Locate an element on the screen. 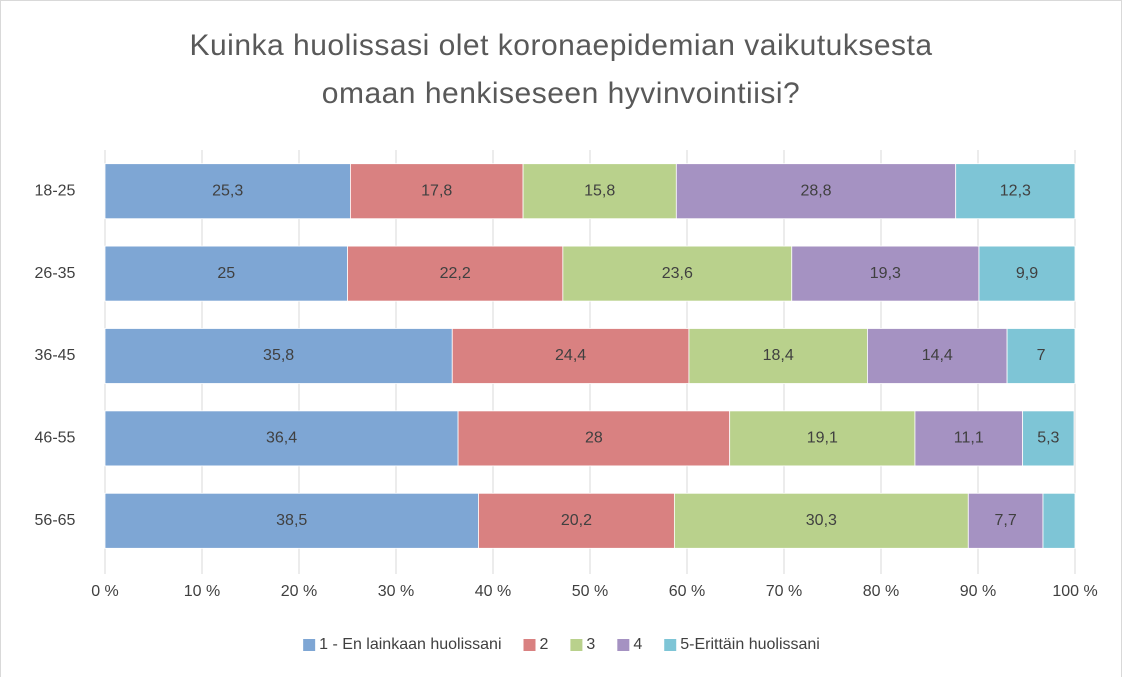  data-label: 5,3 is located at coordinates (1048, 438).